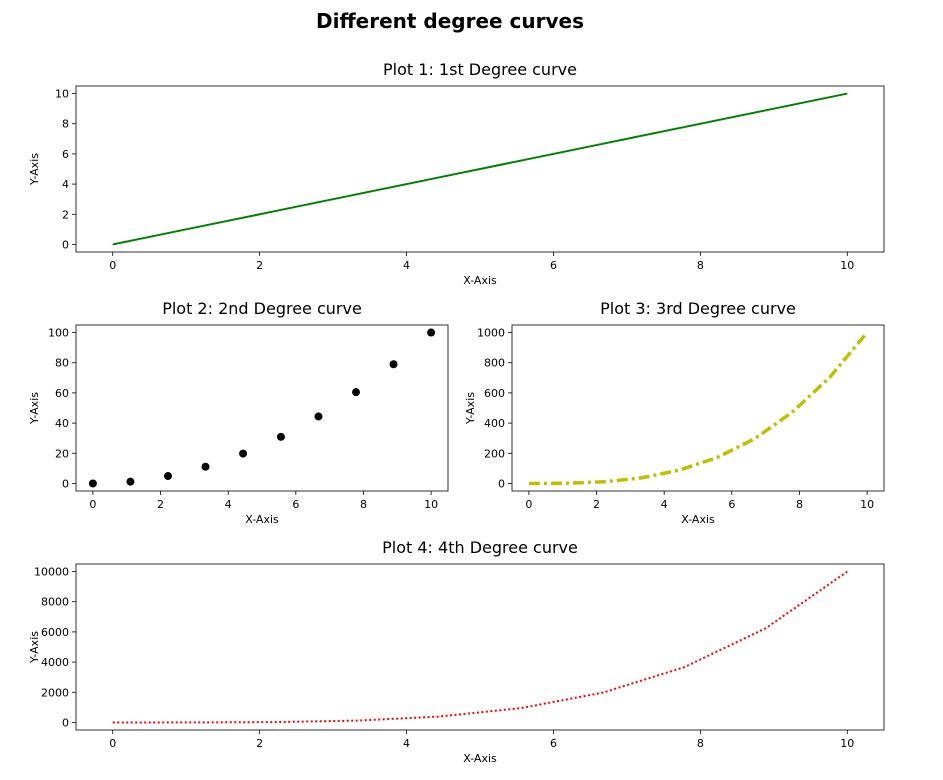 Image resolution: width=943 pixels, height=780 pixels. Describe the element at coordinates (480, 69) in the screenshot. I see `plot-title: Plot 1: 1st Degree curve` at that location.